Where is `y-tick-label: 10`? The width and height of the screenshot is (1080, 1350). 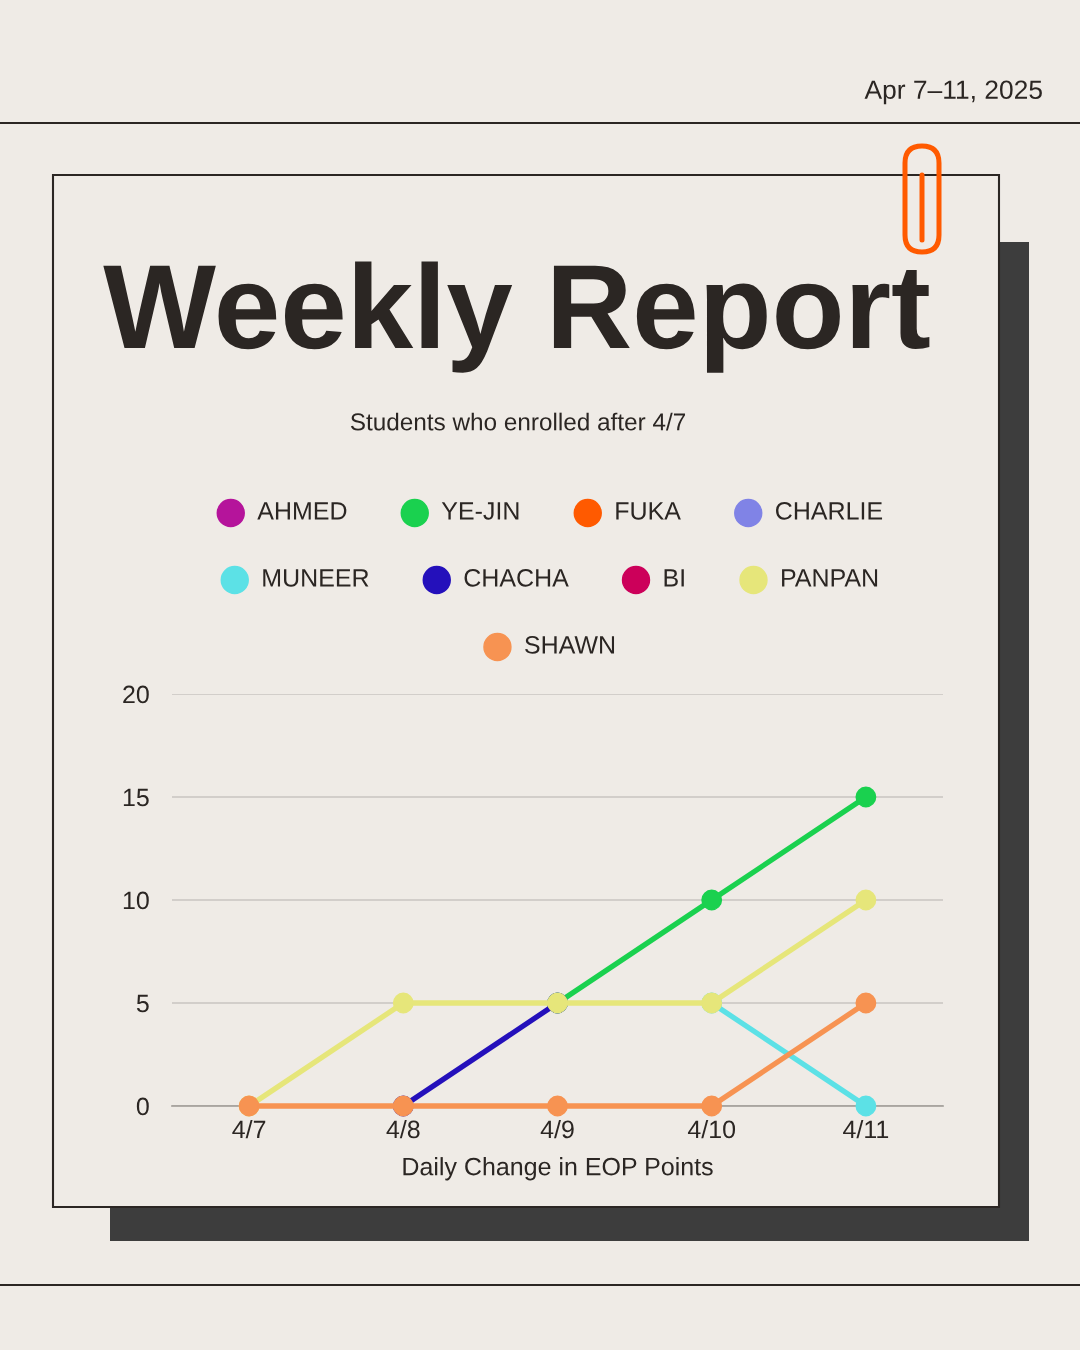 y-tick-label: 10 is located at coordinates (136, 900).